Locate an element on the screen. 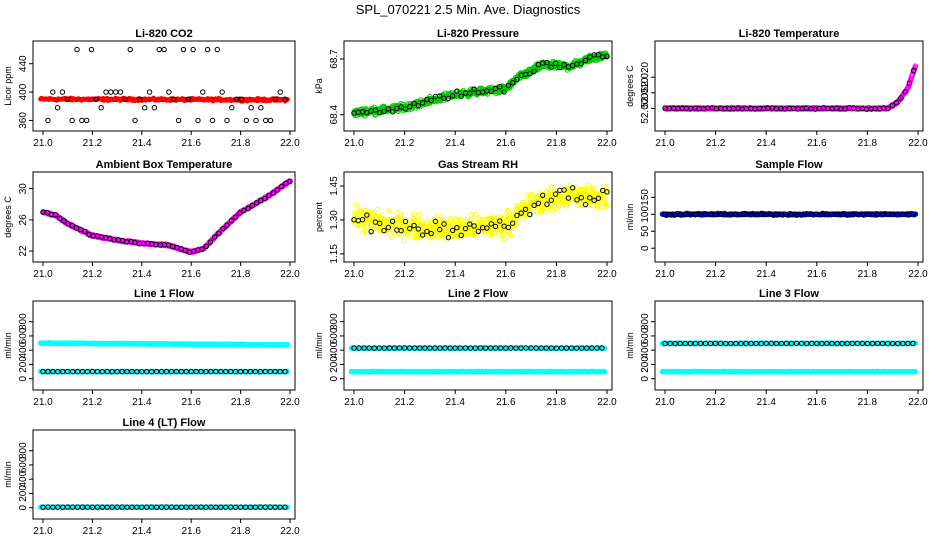  panel-title: Line 2 Flow is located at coordinates (478, 294).